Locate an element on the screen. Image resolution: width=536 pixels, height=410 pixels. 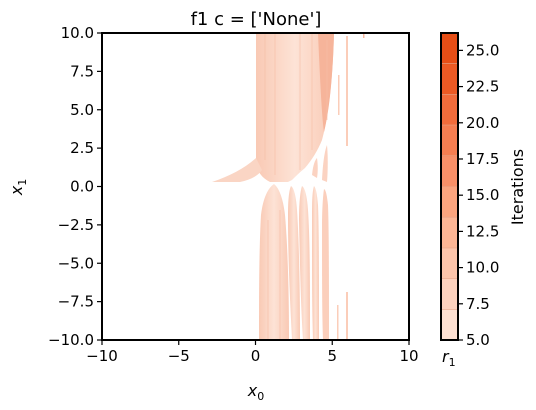
stripe-right-lower is located at coordinates (347, 316).